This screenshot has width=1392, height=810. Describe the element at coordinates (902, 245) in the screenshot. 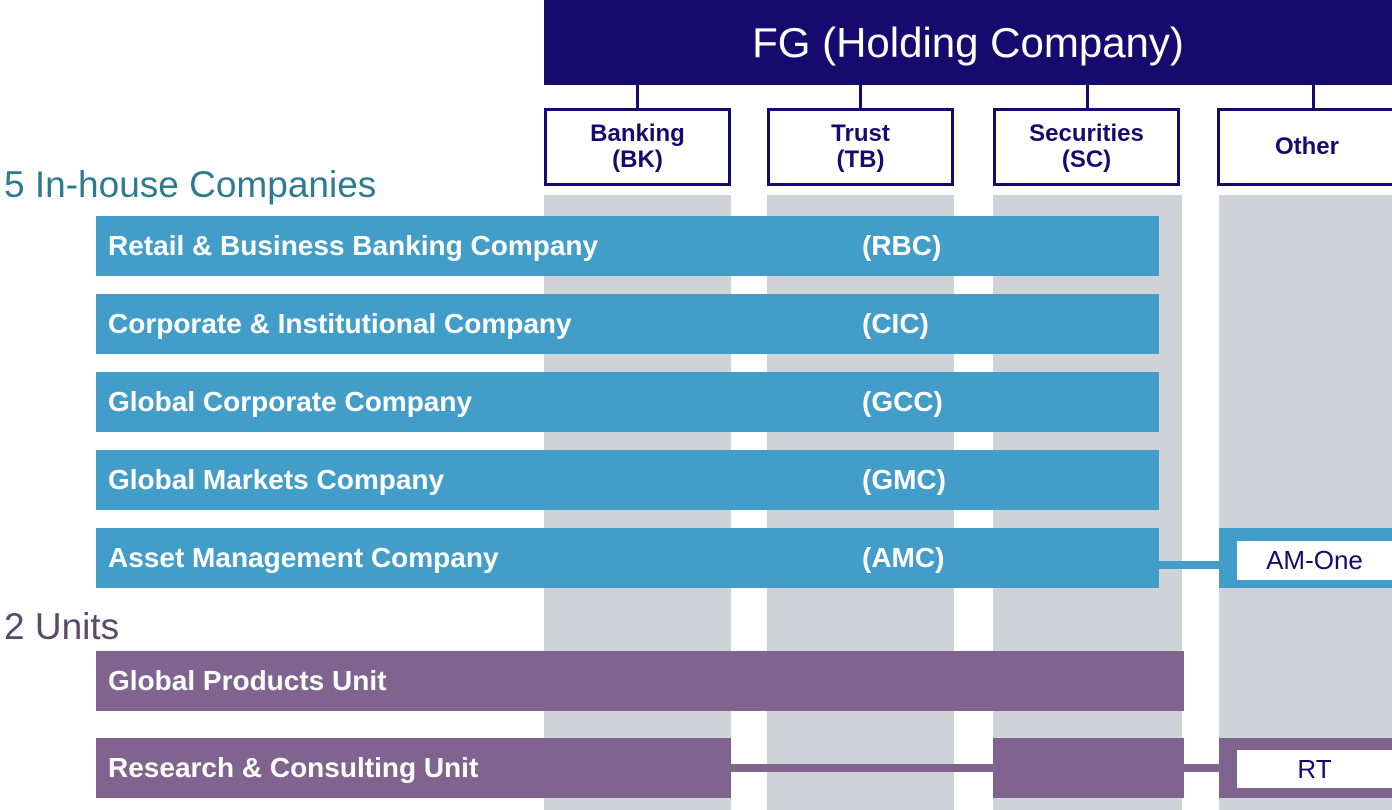

I see `company-code: (RBC)` at that location.